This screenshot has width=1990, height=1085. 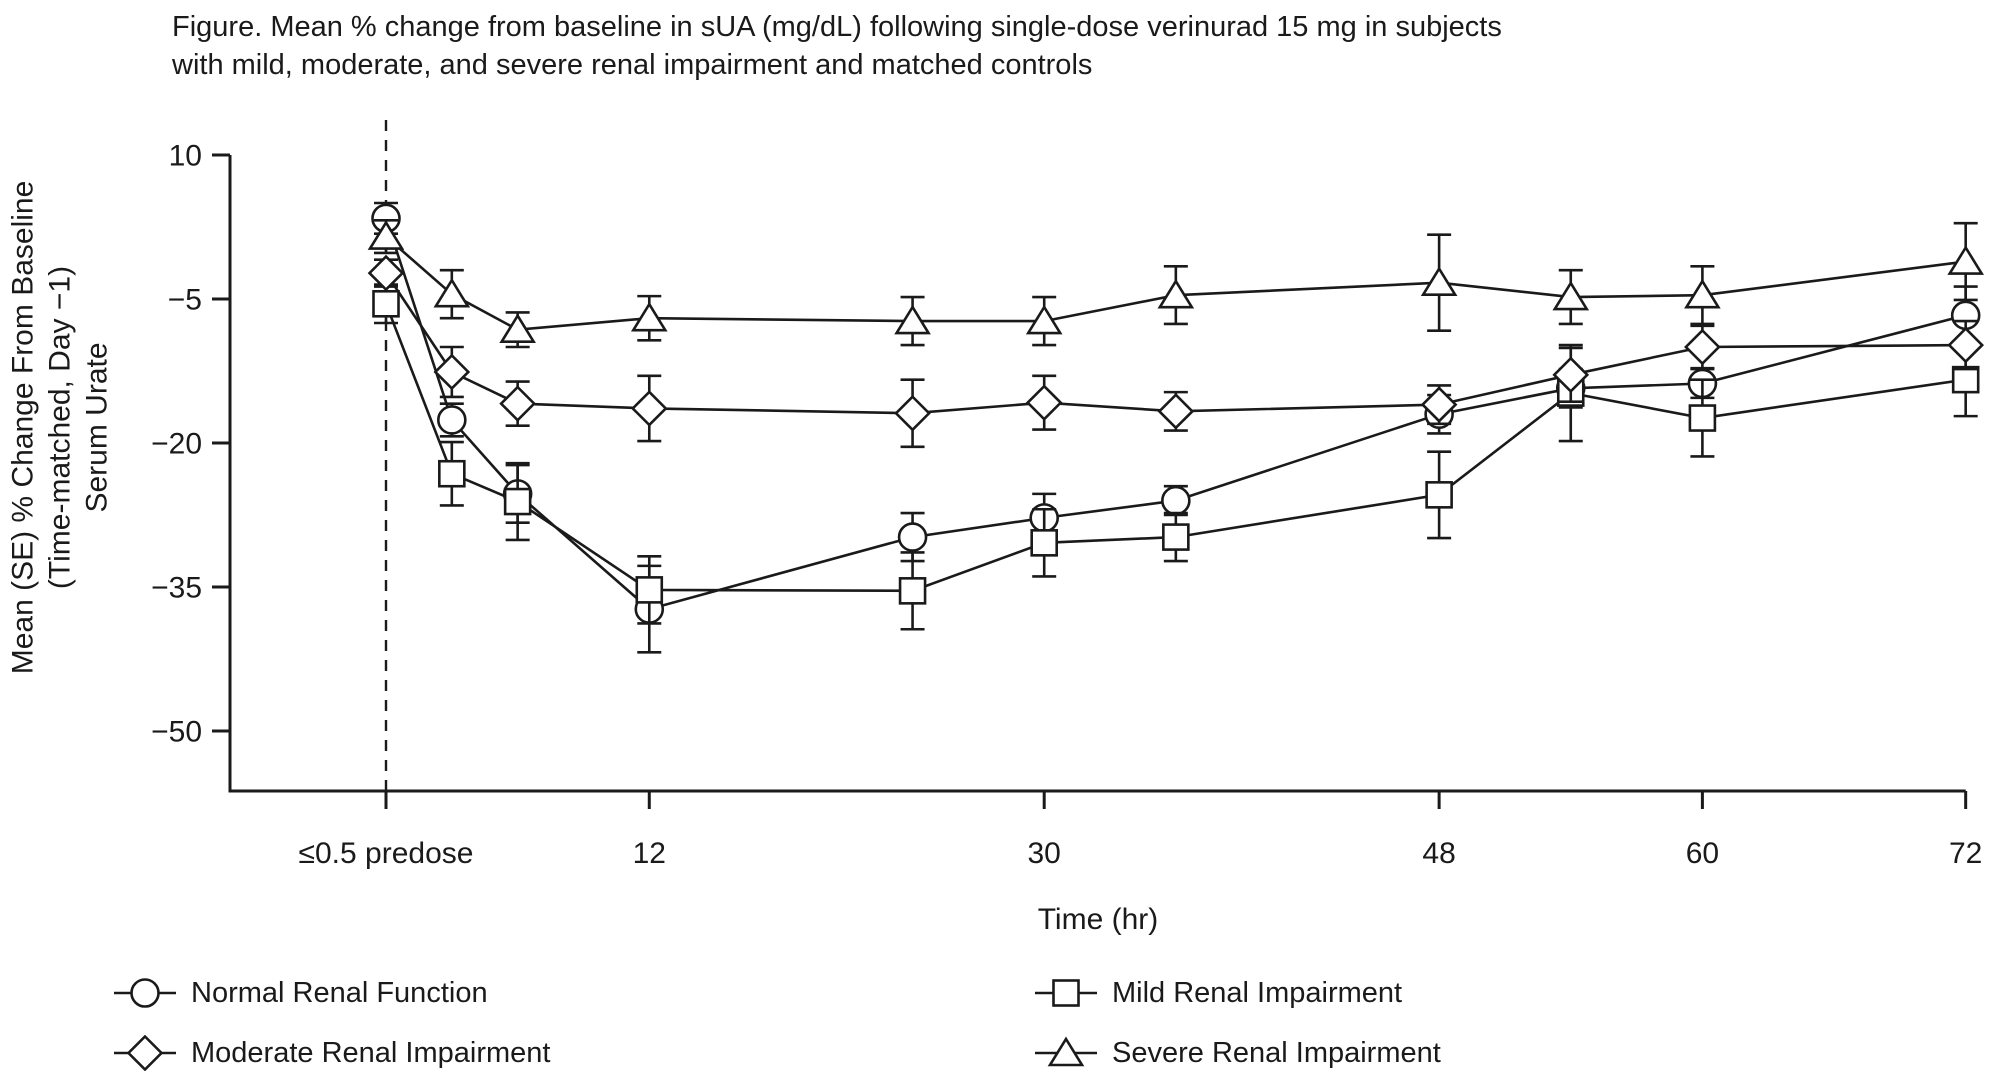 I want to click on x-tick-label: ≤0.5 predose, so click(x=386, y=853).